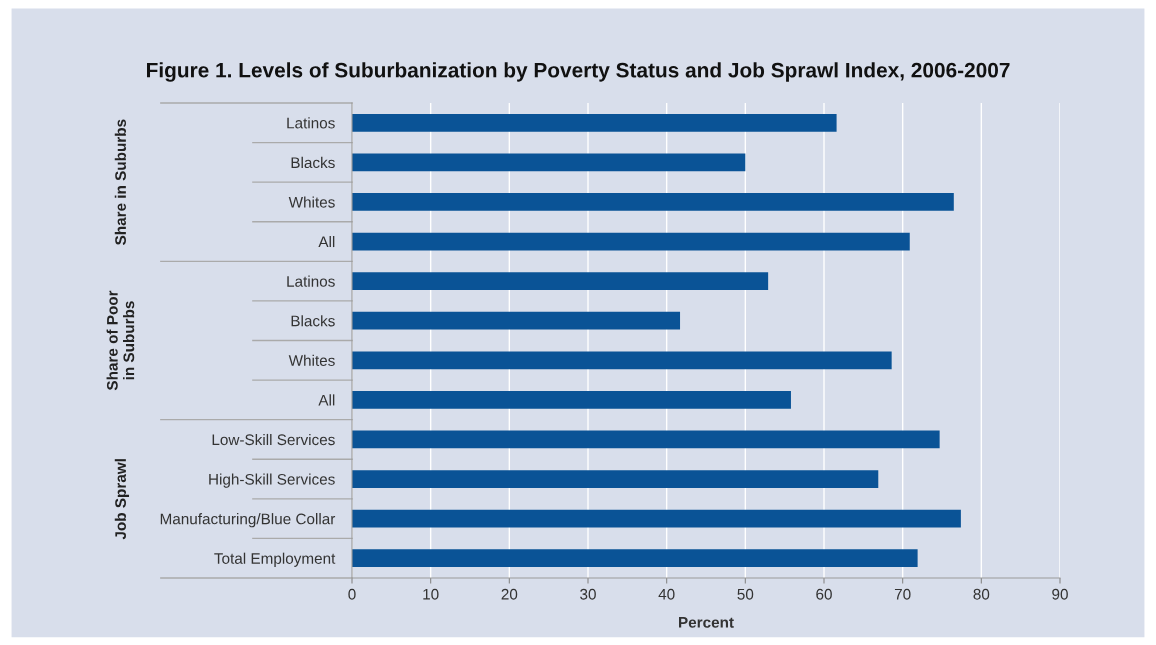 This screenshot has width=1156, height=645. Describe the element at coordinates (120, 182) in the screenshot. I see `text: Share in Suburbs` at that location.